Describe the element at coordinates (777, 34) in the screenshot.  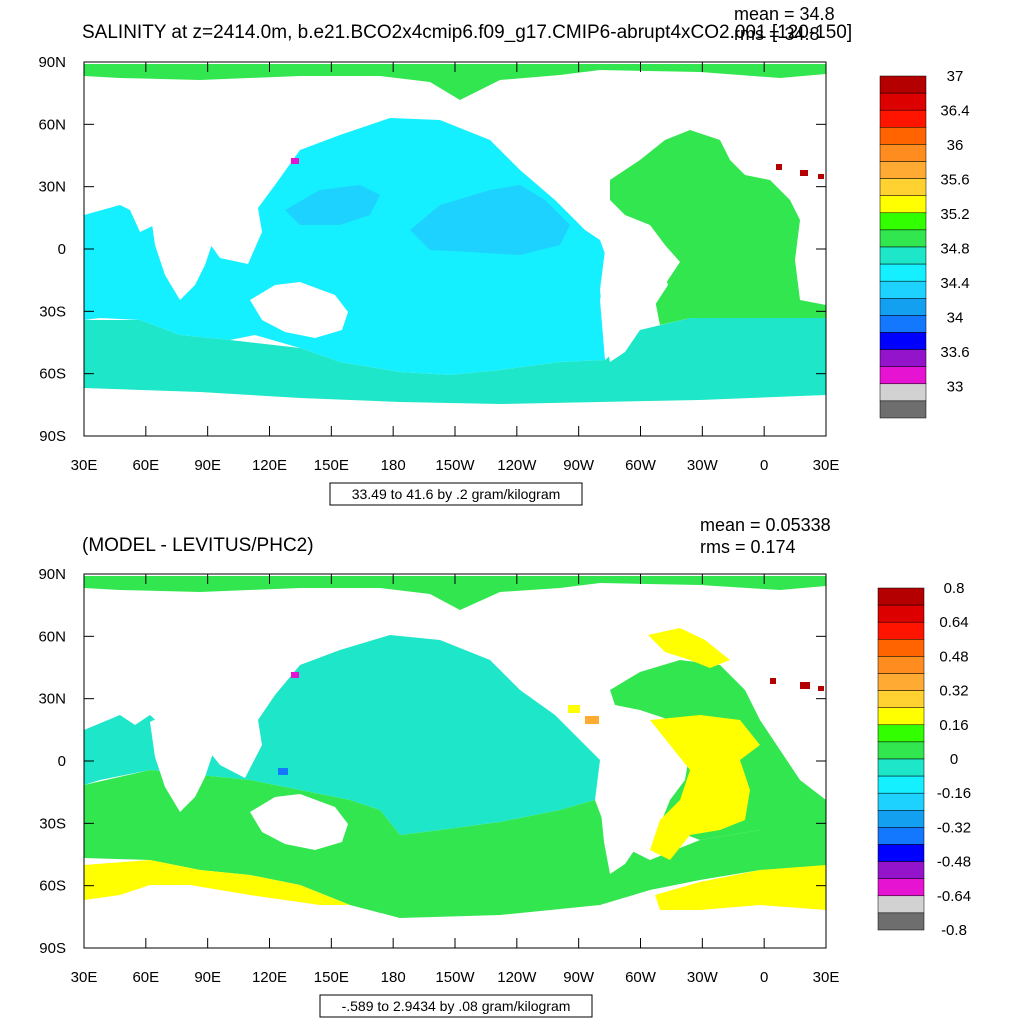
I see `top-rms: rms = 34.8` at that location.